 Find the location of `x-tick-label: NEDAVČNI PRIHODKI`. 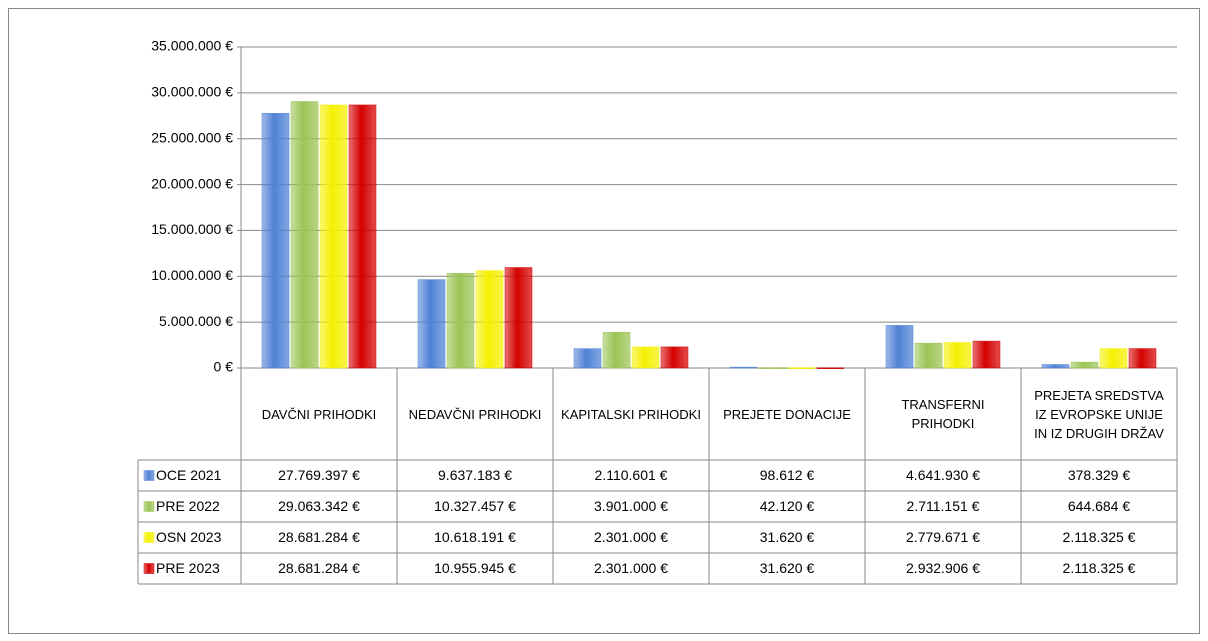

x-tick-label: NEDAVČNI PRIHODKI is located at coordinates (475, 414).